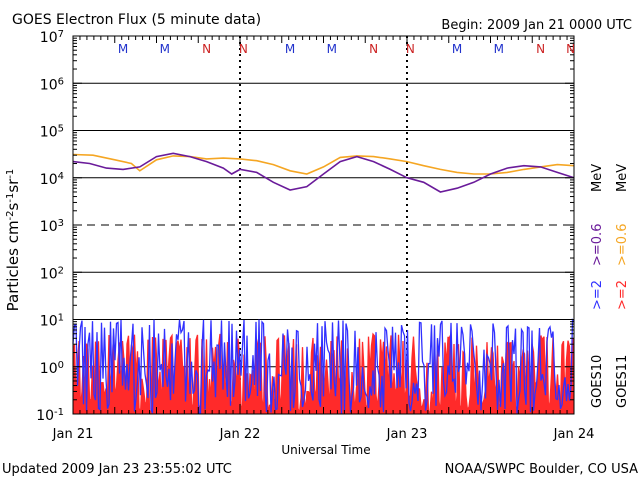  I want to click on x-tick-label: Jan 24, so click(574, 434).